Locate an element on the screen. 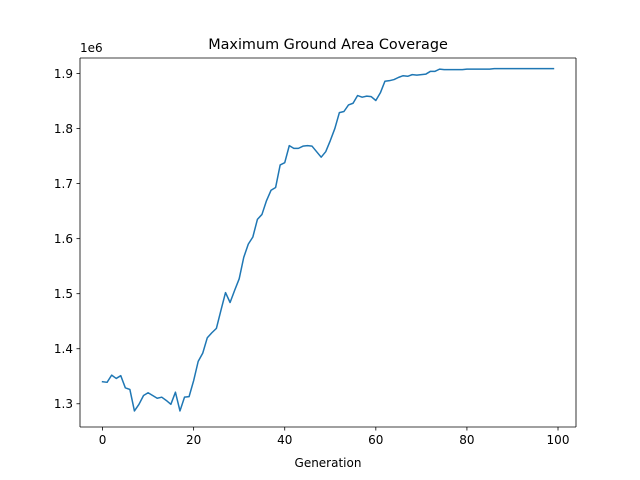 Image resolution: width=640 pixels, height=480 pixels. chart-title: Maximum Ground Area Coverage is located at coordinates (328, 45).